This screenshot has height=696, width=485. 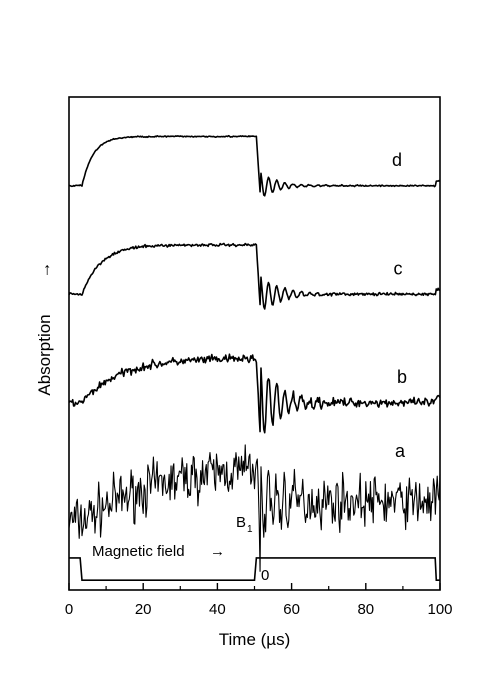 I want to click on series-label-d: d, so click(x=397, y=160).